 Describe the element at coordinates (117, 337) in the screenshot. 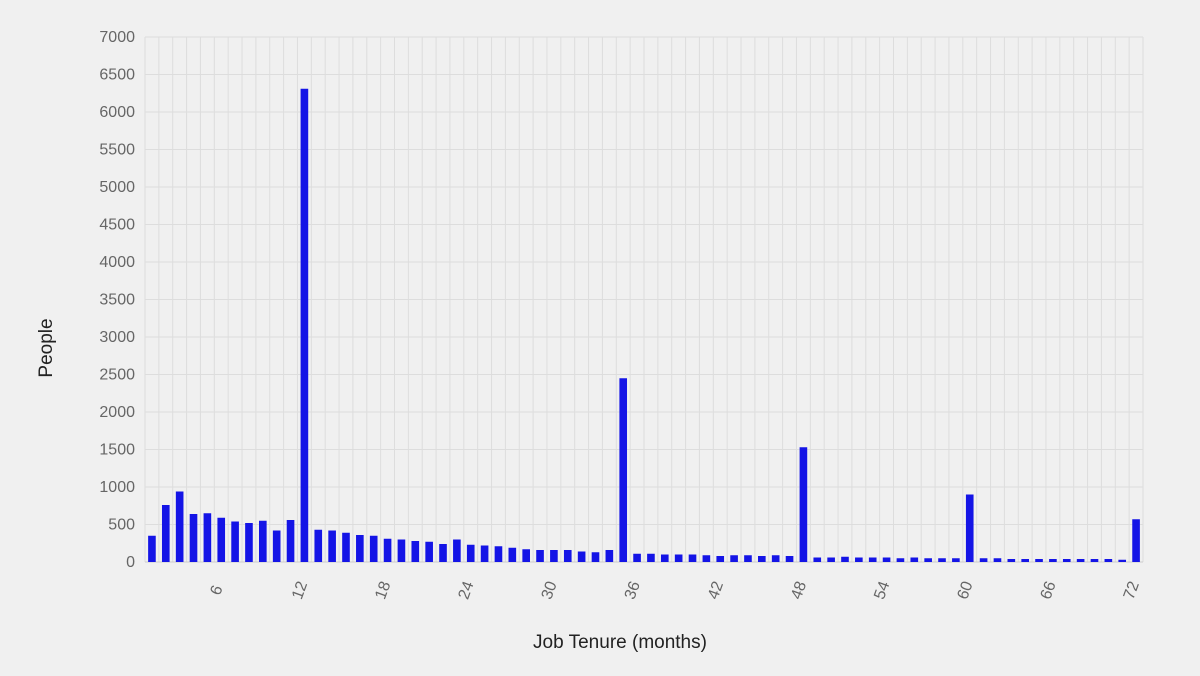

I see `y-tick-label: 3000` at that location.